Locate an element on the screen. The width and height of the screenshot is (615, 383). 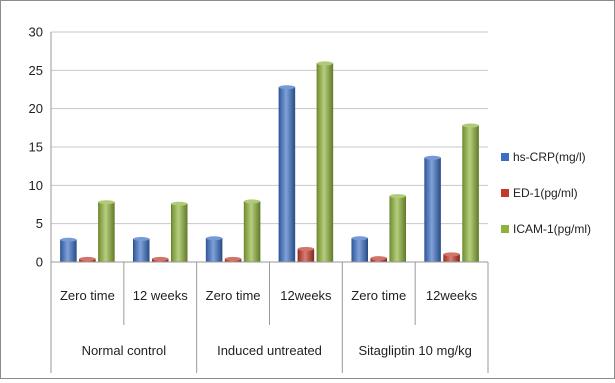
legend: hs-CRP(mg/l) ED-1(pg/ml) ICAM-1(pg/ml) is located at coordinates (546, 193).